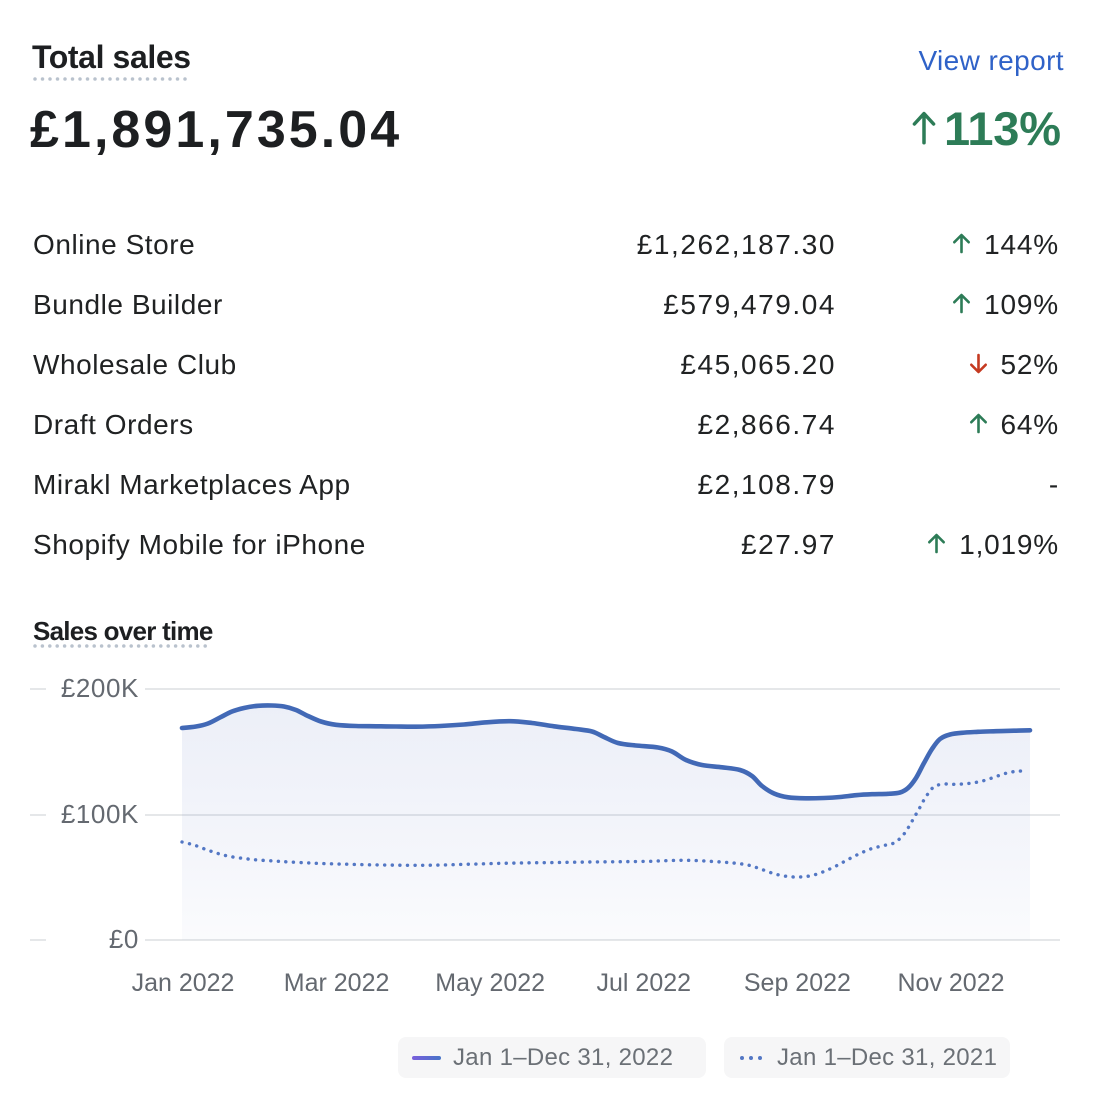 This screenshot has height=1108, width=1094. I want to click on svg-text: £0, so click(124, 939).